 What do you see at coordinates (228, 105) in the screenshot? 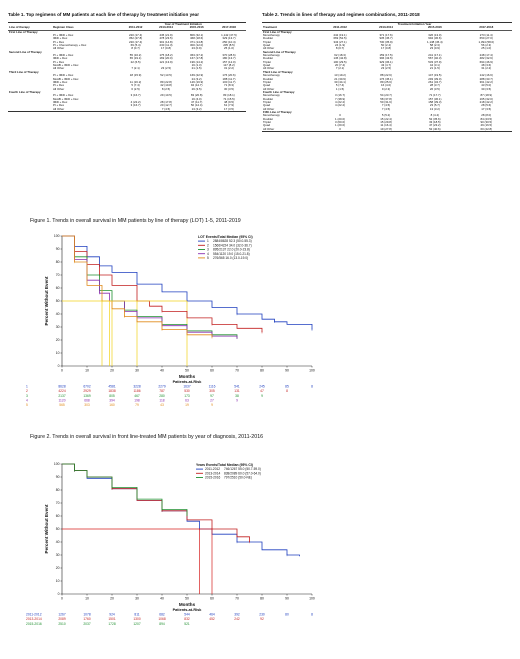
I see `value-cell: 61 (7.9)` at bounding box center [228, 105].